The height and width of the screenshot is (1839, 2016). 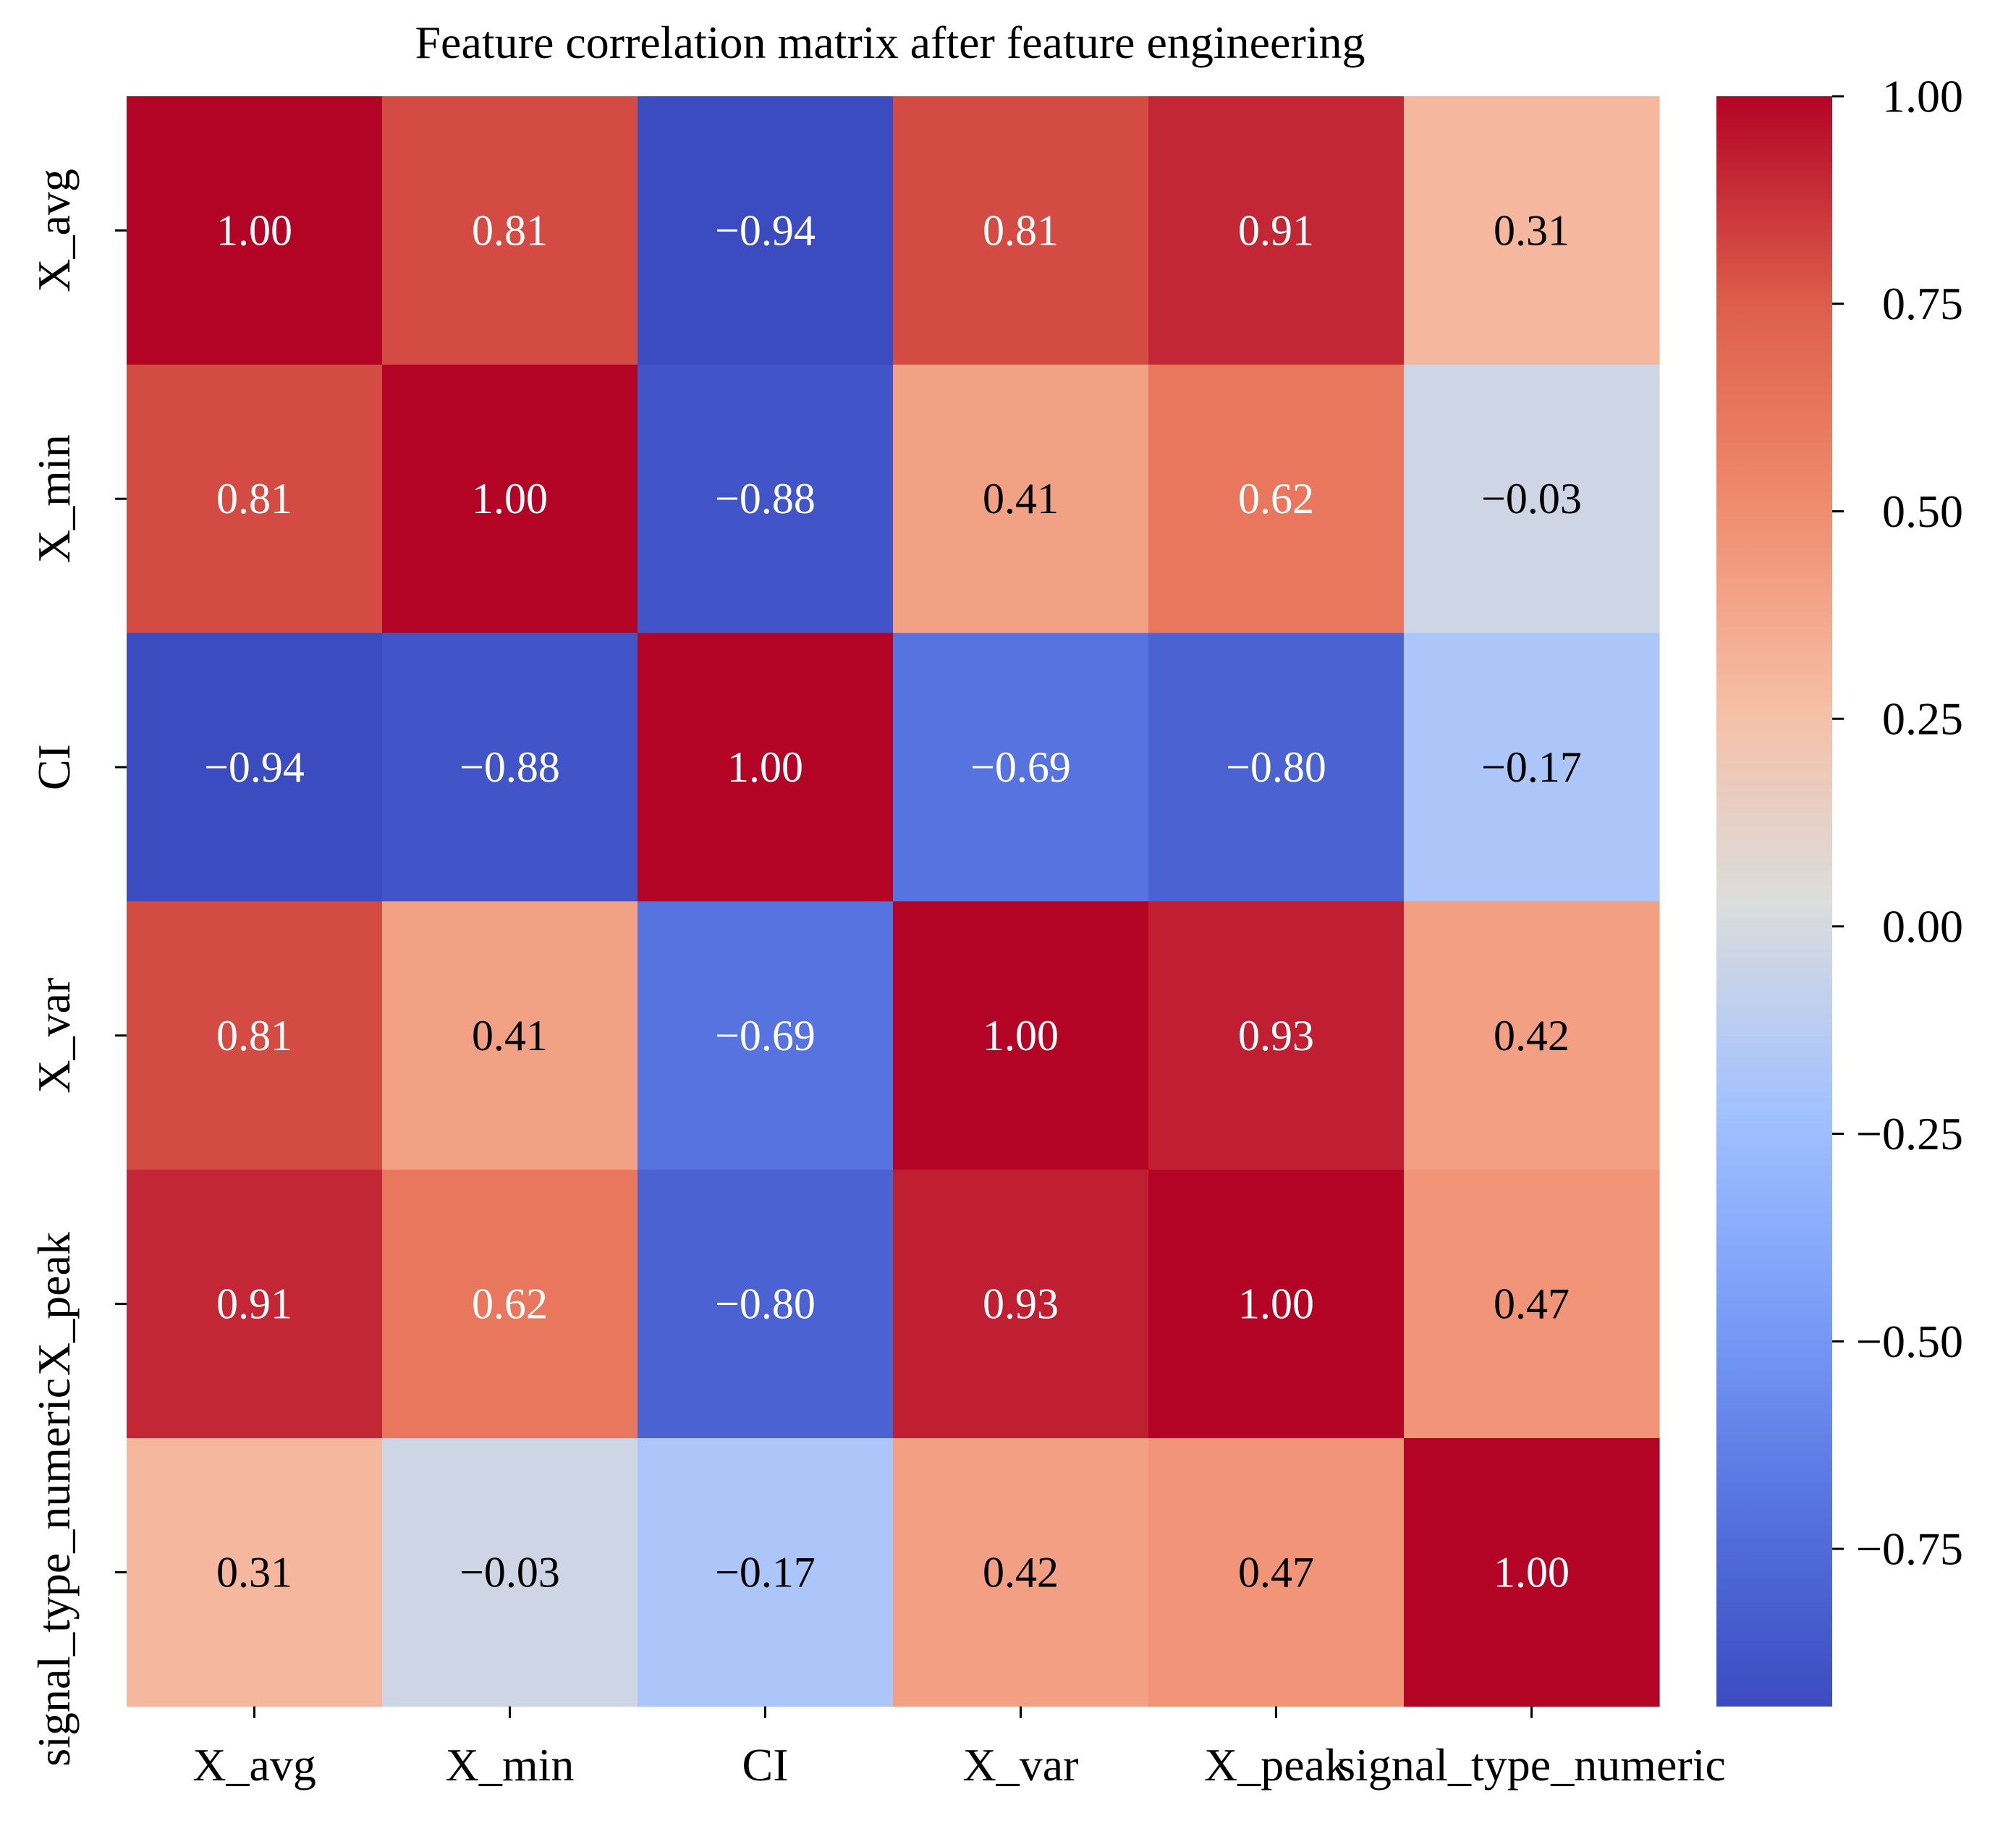 I want to click on heatmap-cell-X_peak-X_min, so click(x=510, y=1304).